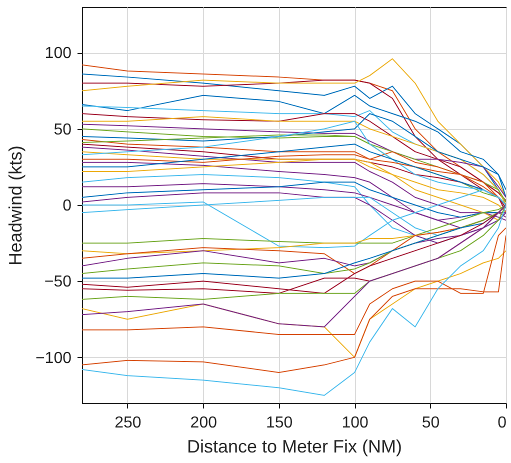 The width and height of the screenshot is (511, 463). I want to click on y-tick-label: −50, so click(58, 282).